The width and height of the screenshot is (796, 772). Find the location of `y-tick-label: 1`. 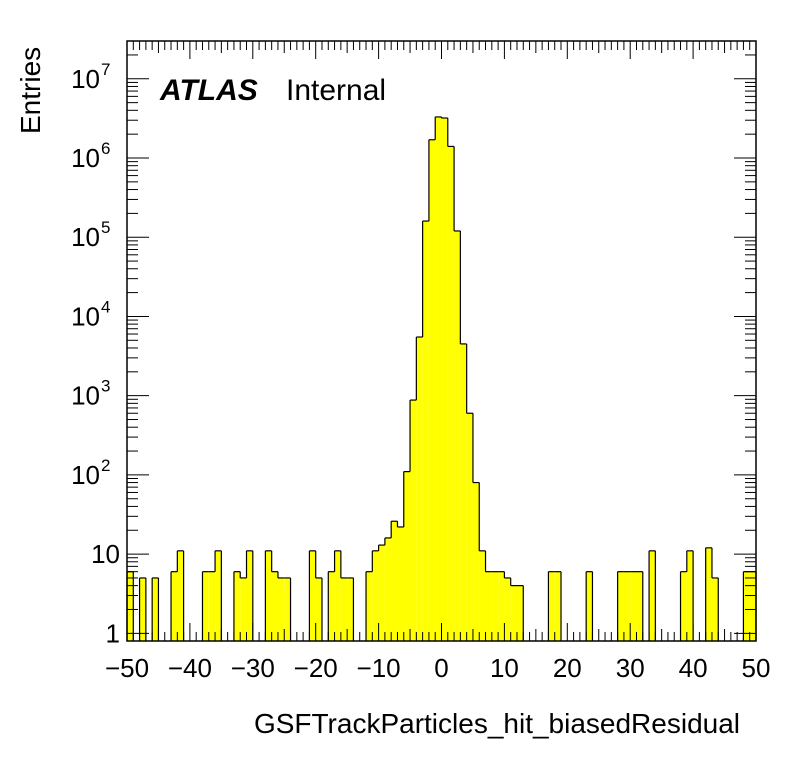

y-tick-label: 1 is located at coordinates (113, 633).